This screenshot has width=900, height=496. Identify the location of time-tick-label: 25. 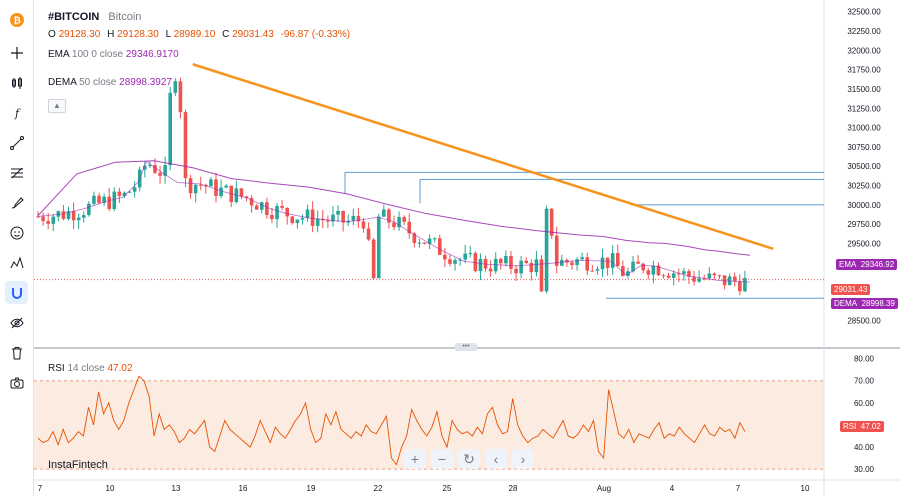
(447, 488).